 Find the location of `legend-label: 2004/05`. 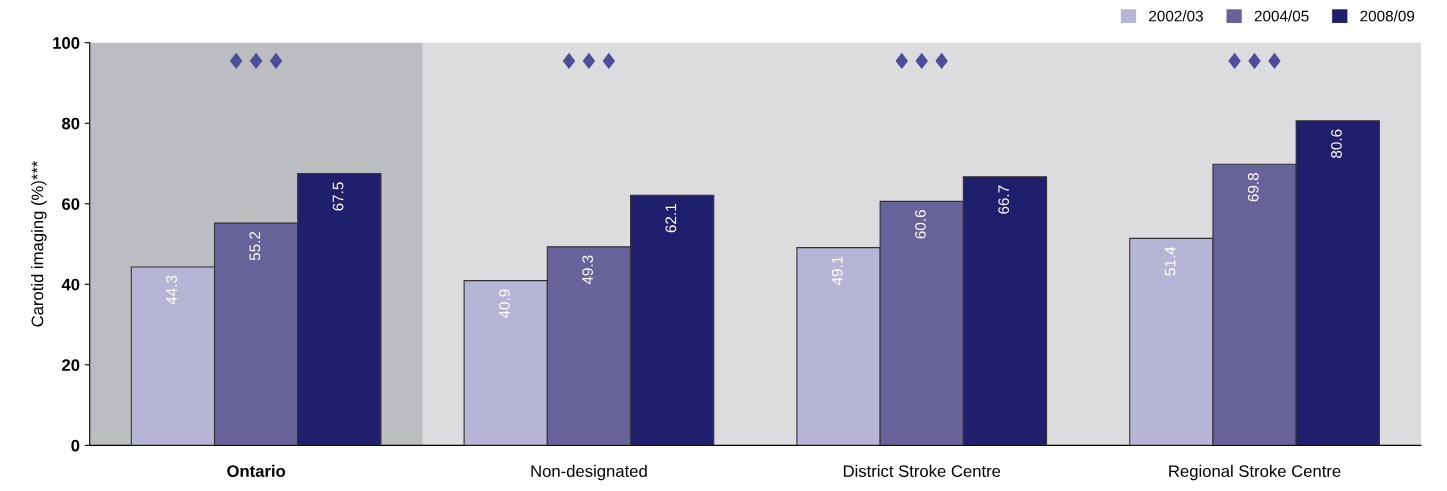

legend-label: 2004/05 is located at coordinates (1281, 16).